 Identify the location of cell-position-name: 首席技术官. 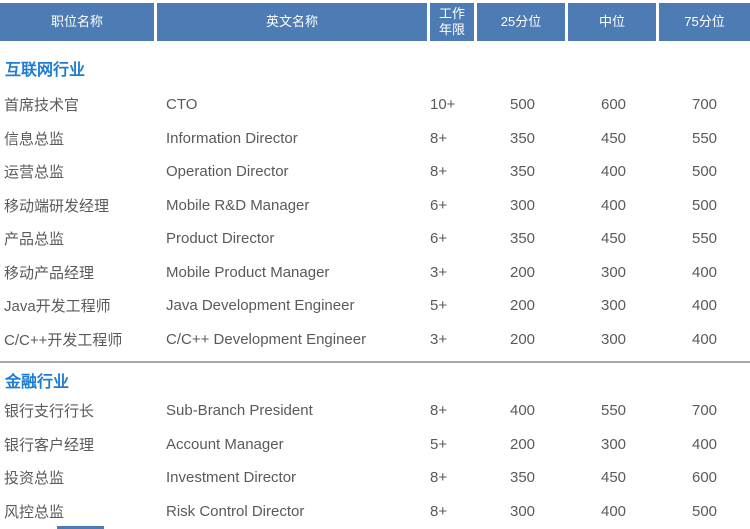
(42, 106).